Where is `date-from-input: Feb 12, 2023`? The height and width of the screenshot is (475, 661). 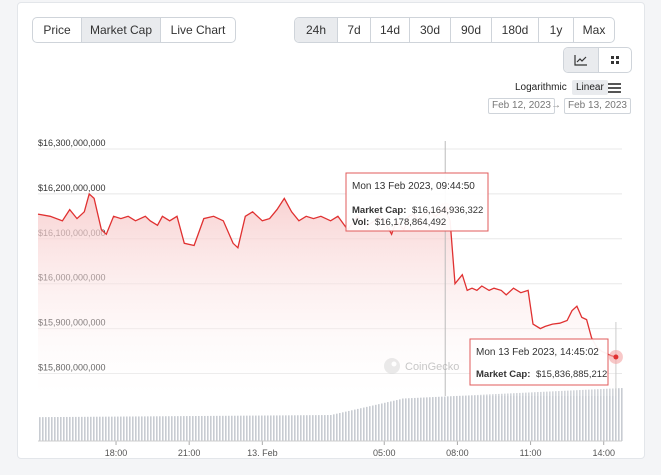
date-from-input: Feb 12, 2023 is located at coordinates (521, 106).